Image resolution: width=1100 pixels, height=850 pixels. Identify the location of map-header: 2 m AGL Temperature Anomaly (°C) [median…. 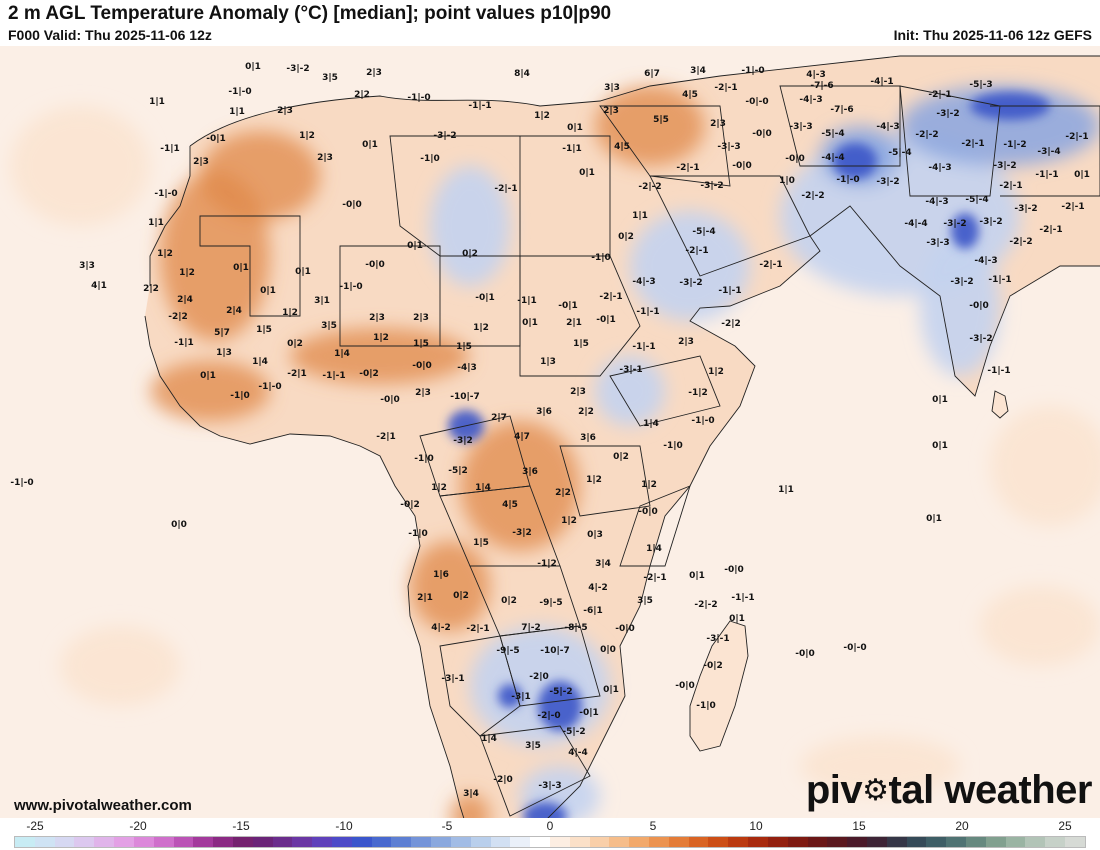
(550, 23).